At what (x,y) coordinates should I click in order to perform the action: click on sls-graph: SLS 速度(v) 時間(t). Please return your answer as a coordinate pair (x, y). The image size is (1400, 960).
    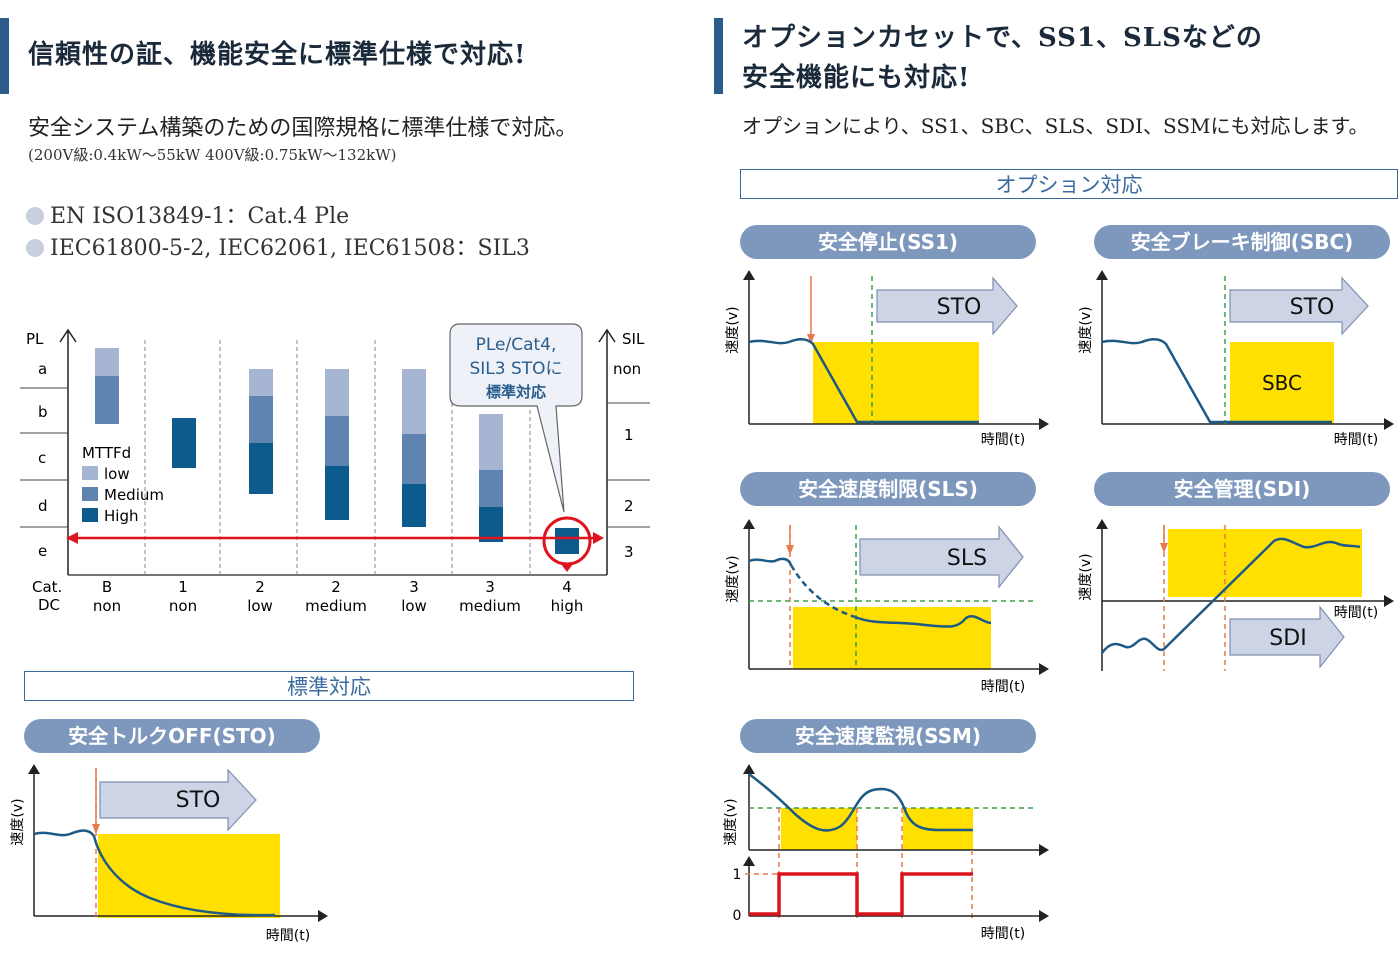
    Looking at the image, I should click on (887, 607).